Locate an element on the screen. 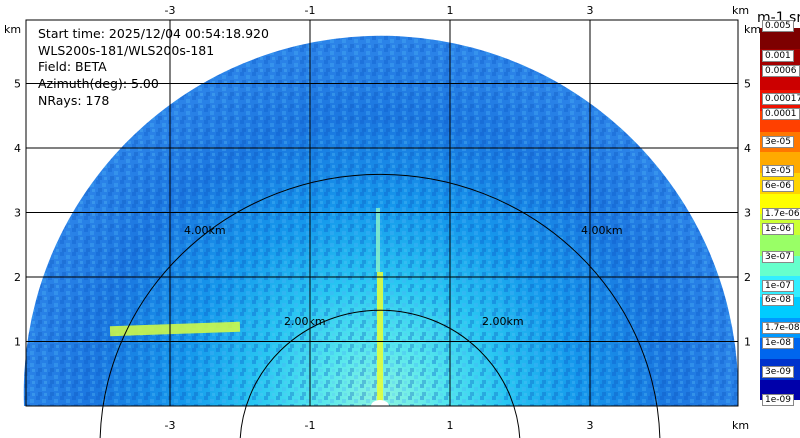 This screenshot has height=438, width=800. colorbar-label: 1e-06 is located at coordinates (778, 229).